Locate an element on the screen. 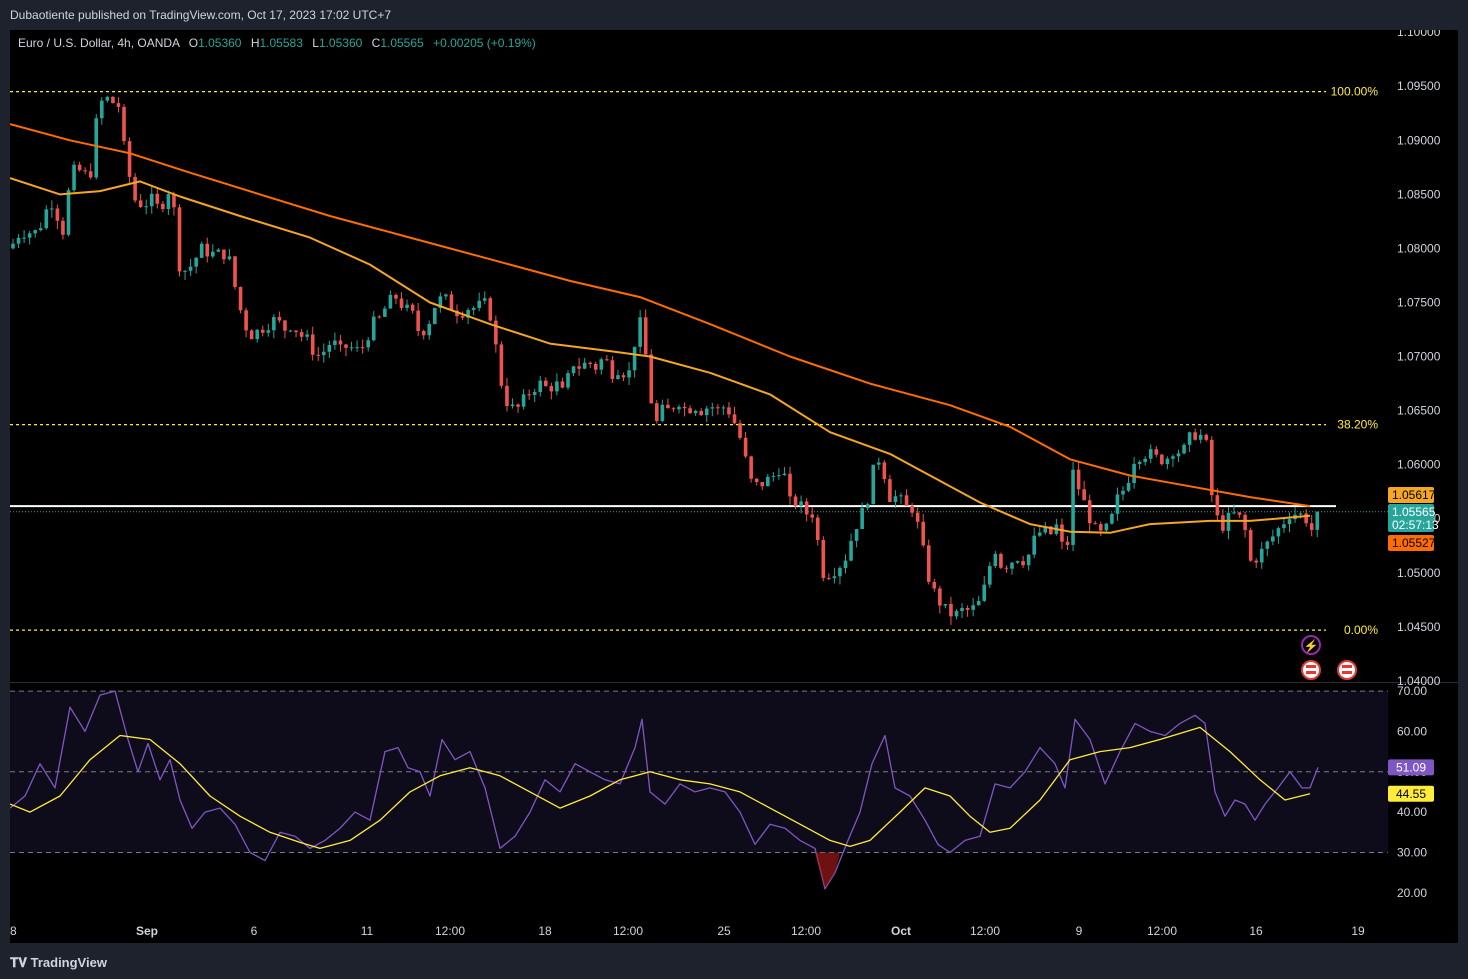  time-axis-label: 9 is located at coordinates (1079, 931).